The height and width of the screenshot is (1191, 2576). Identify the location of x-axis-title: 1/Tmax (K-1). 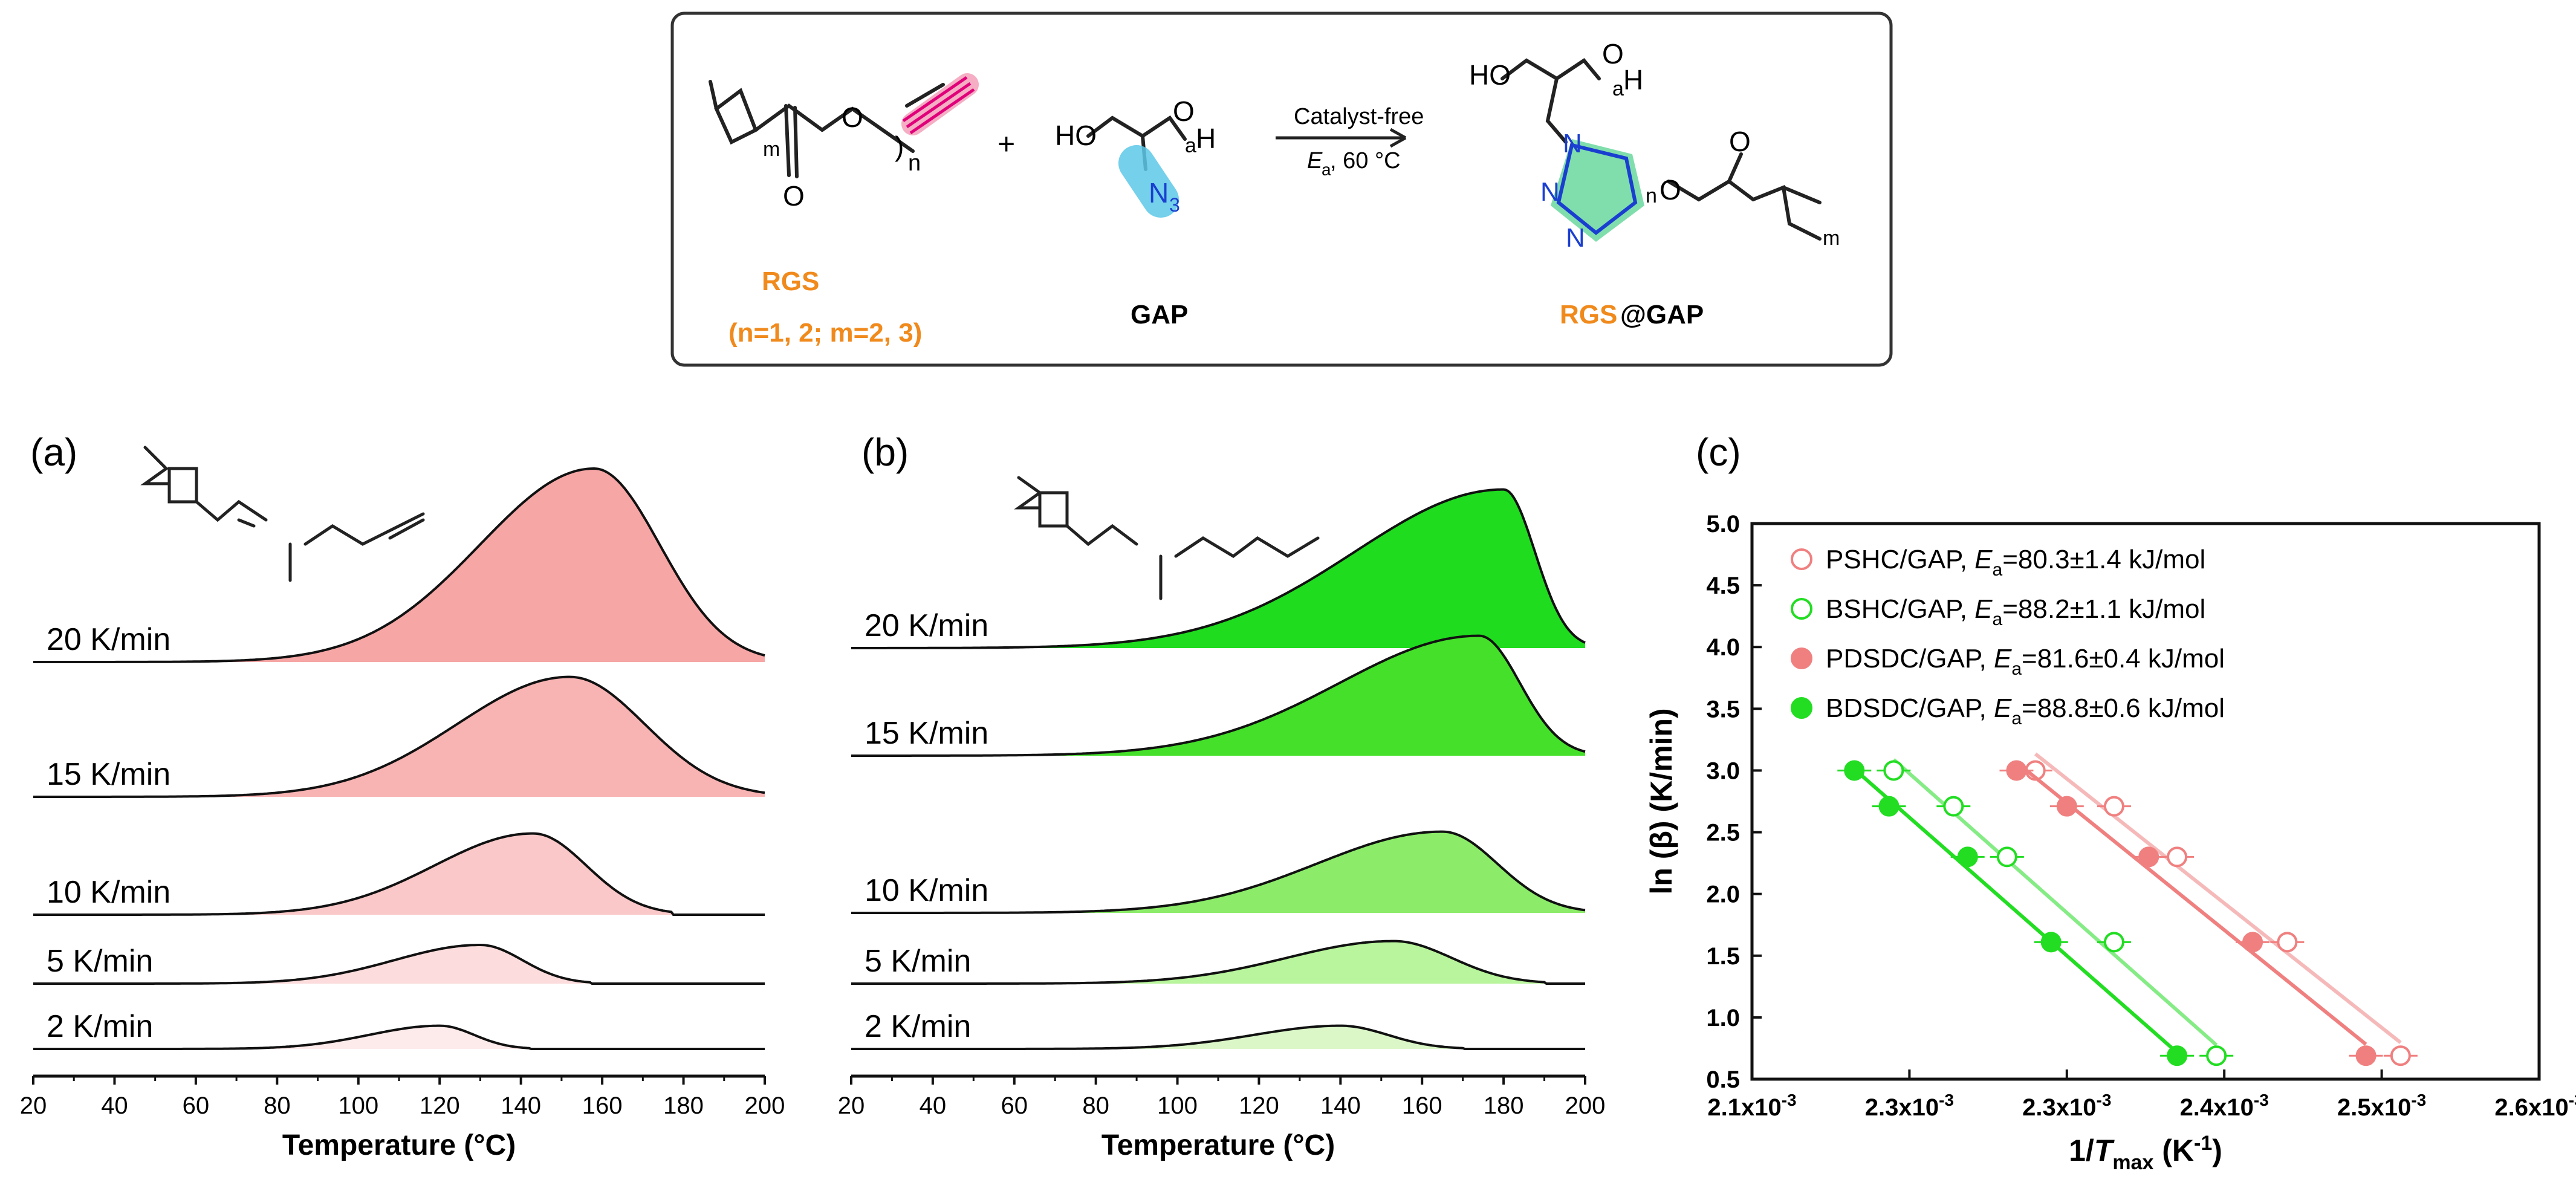
(2146, 1153).